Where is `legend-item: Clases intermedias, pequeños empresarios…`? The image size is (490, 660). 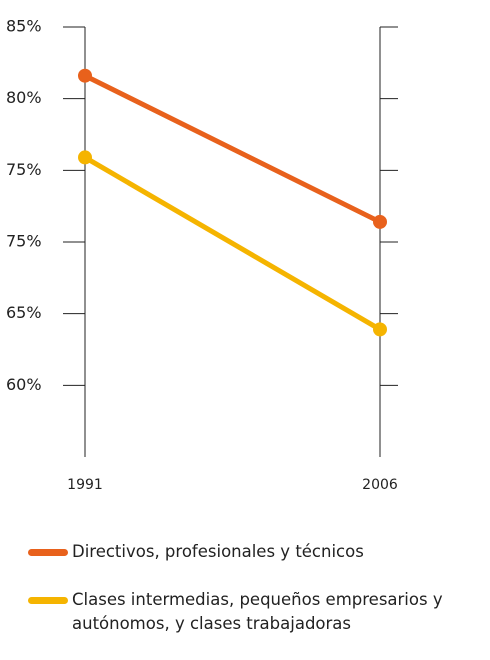
legend-item: Clases intermedias, pequeños empresarios… is located at coordinates (259, 612).